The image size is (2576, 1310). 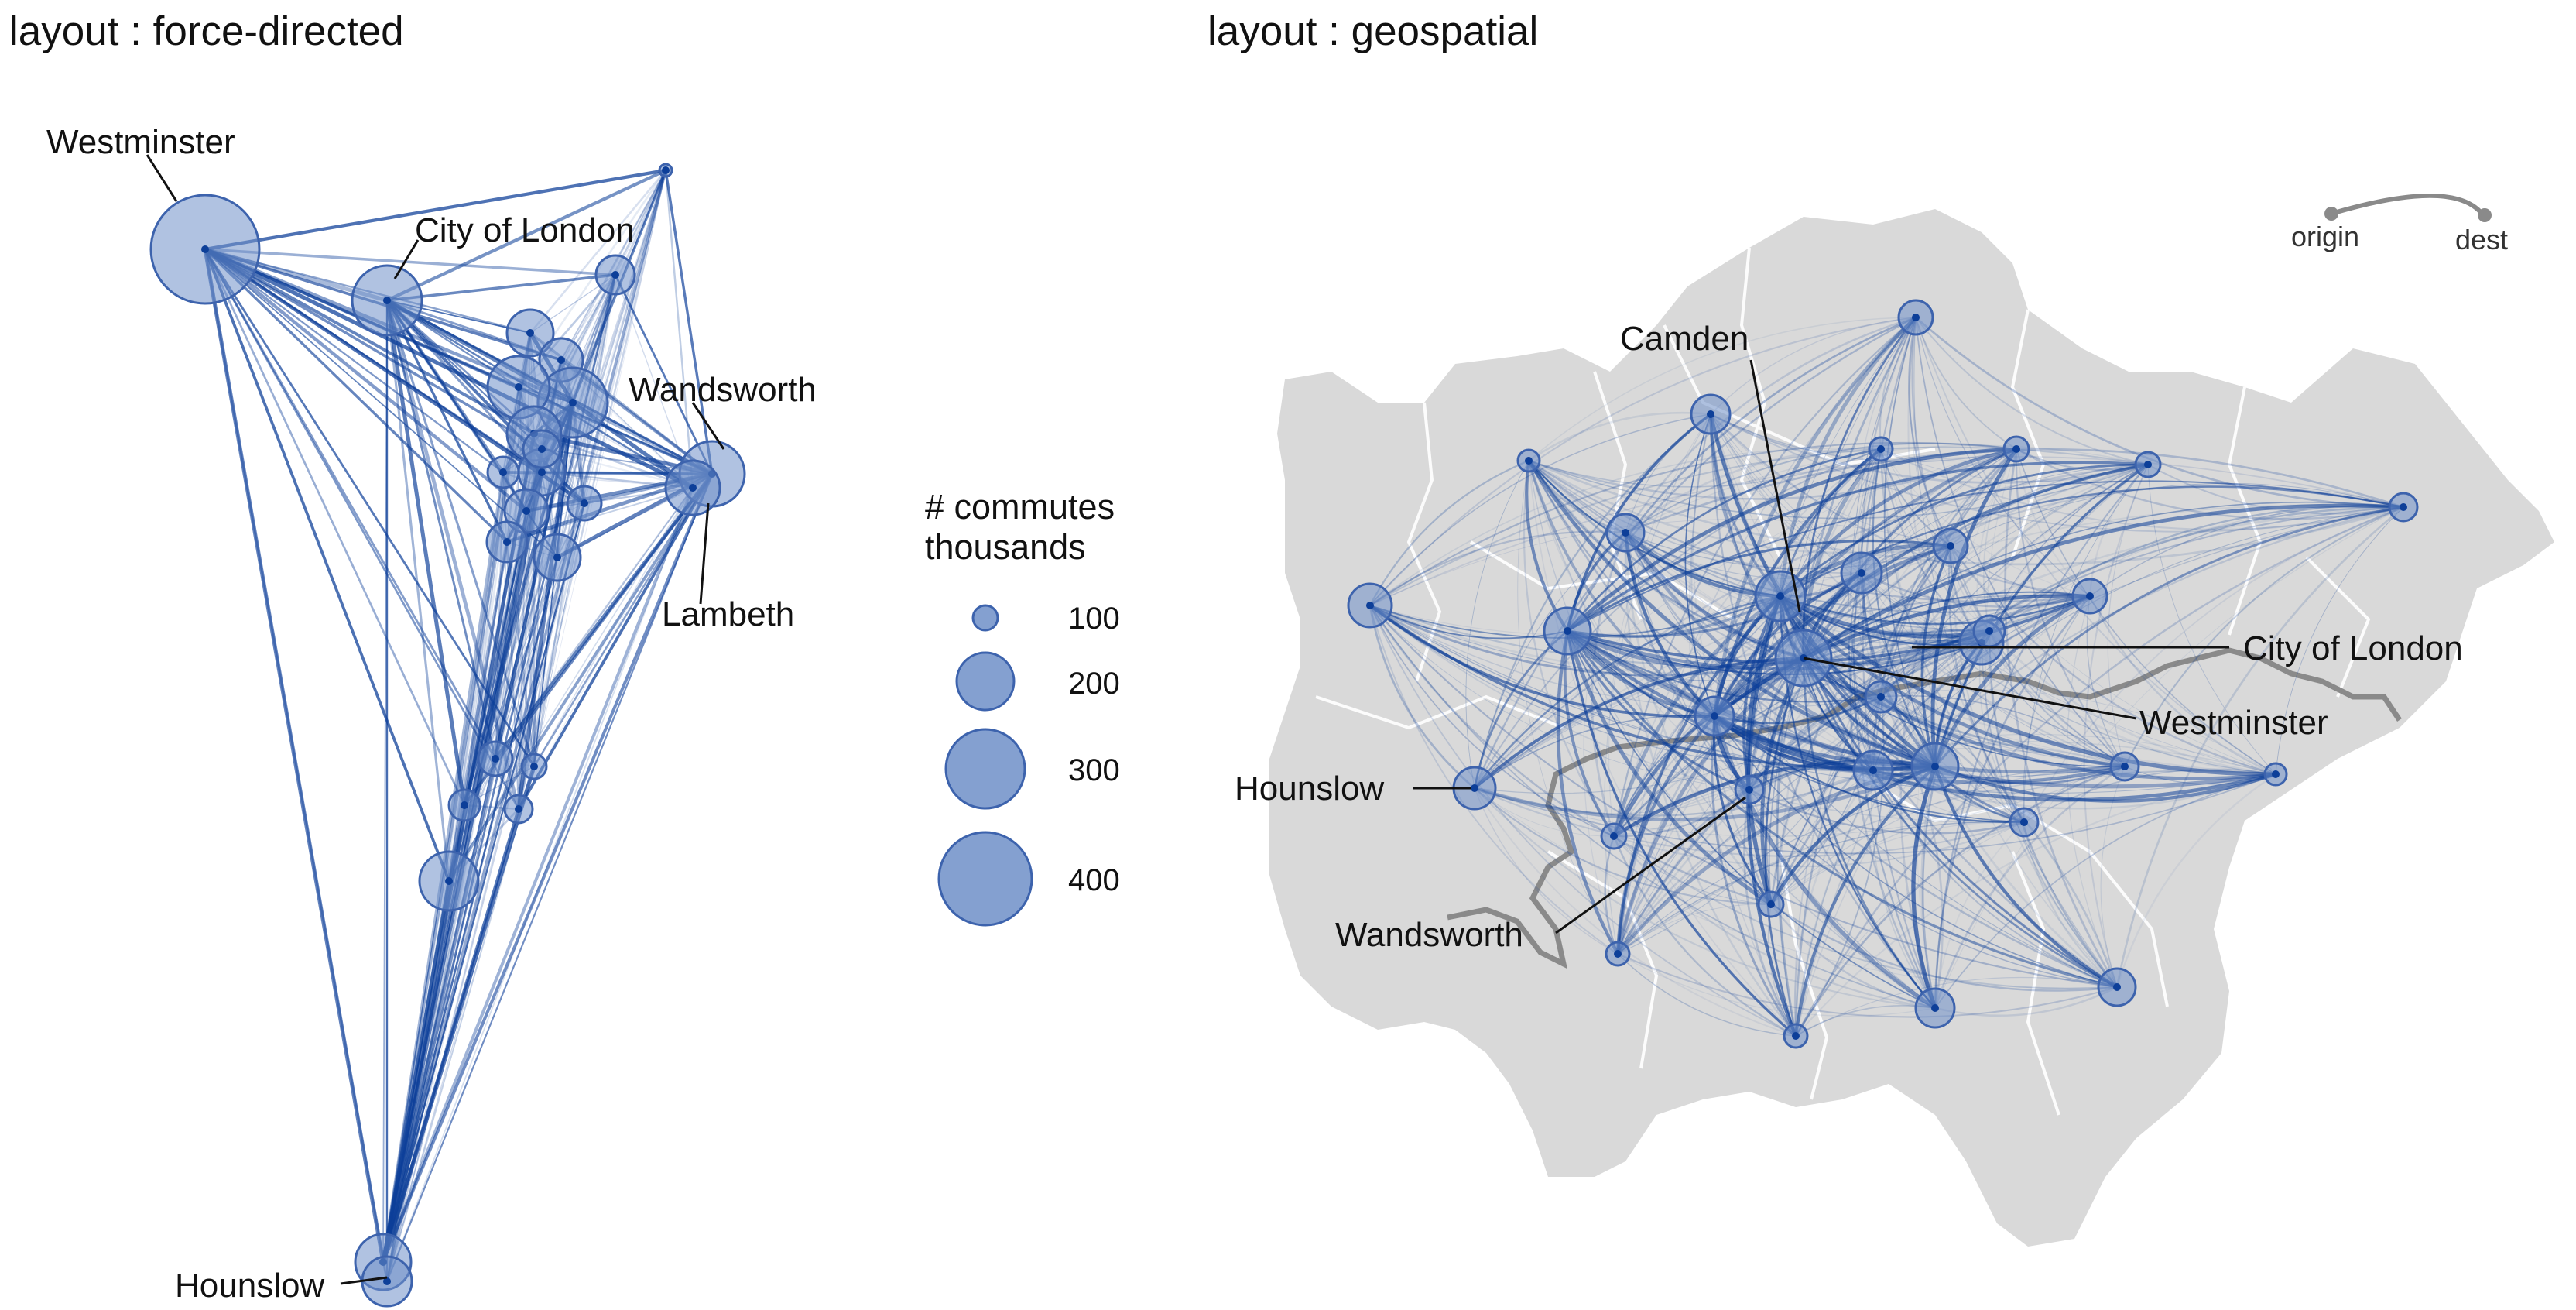 What do you see at coordinates (2485, 215) in the screenshot?
I see `od-key-dest-dot` at bounding box center [2485, 215].